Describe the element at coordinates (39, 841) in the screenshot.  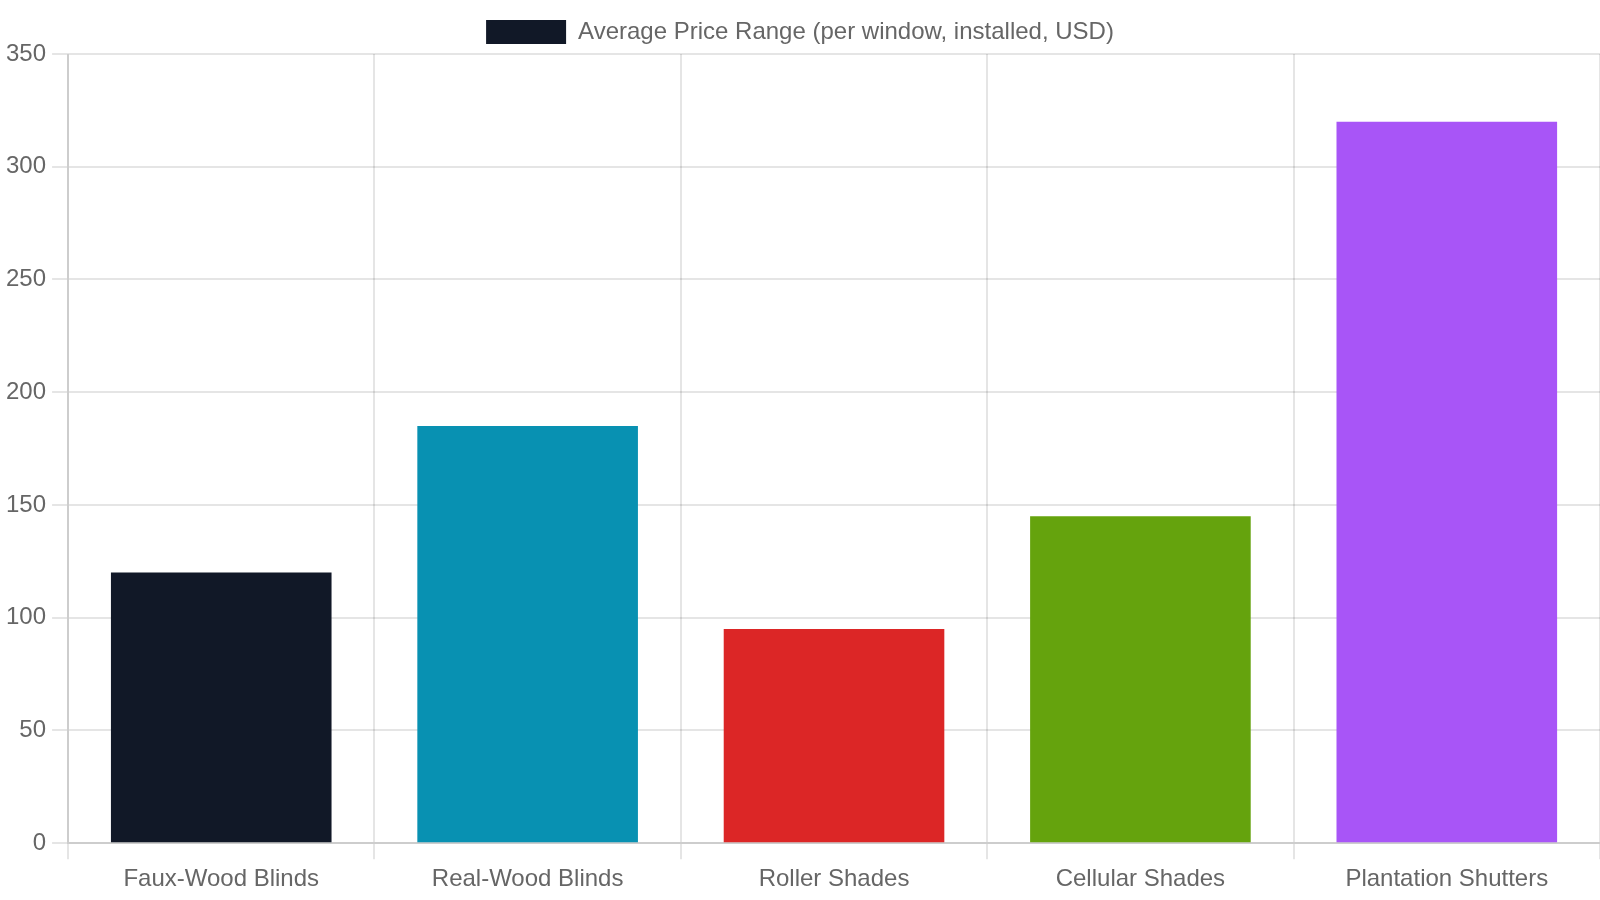
I see `y-tick-label: 0` at that location.